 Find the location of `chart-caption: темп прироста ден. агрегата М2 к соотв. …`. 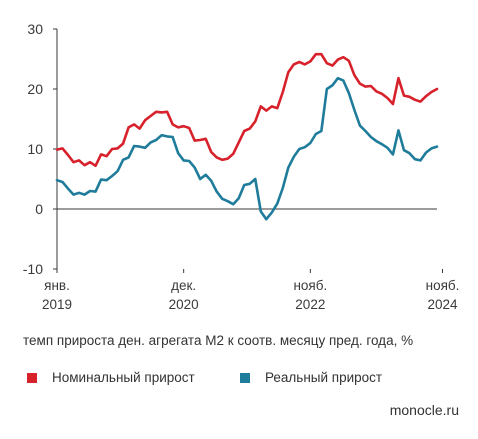

chart-caption: темп прироста ден. агрегата М2 к соотв. … is located at coordinates (218, 340).